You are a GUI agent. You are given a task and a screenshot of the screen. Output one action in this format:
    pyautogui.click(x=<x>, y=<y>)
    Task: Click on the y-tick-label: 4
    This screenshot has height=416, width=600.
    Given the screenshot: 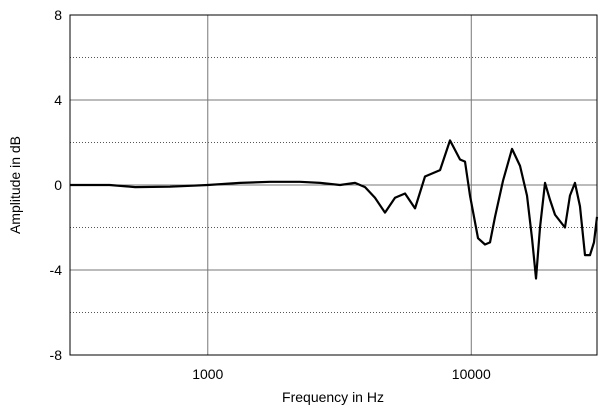 What is the action you would take?
    pyautogui.click(x=58, y=100)
    